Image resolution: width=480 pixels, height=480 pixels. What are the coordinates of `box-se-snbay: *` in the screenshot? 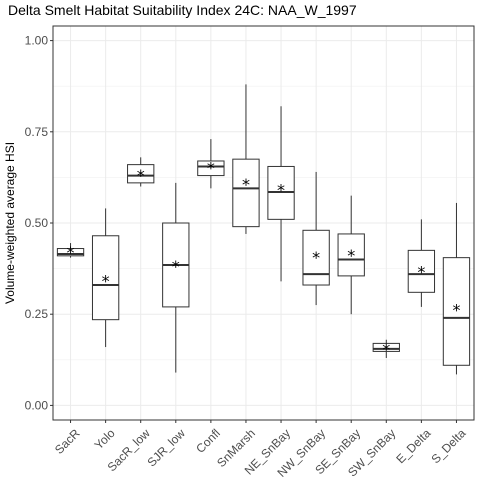 It's located at (351, 255).